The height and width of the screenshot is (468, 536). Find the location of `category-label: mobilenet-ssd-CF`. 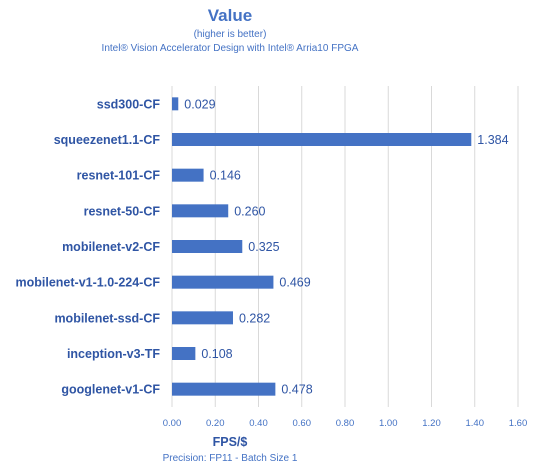

category-label: mobilenet-ssd-CF is located at coordinates (107, 318).